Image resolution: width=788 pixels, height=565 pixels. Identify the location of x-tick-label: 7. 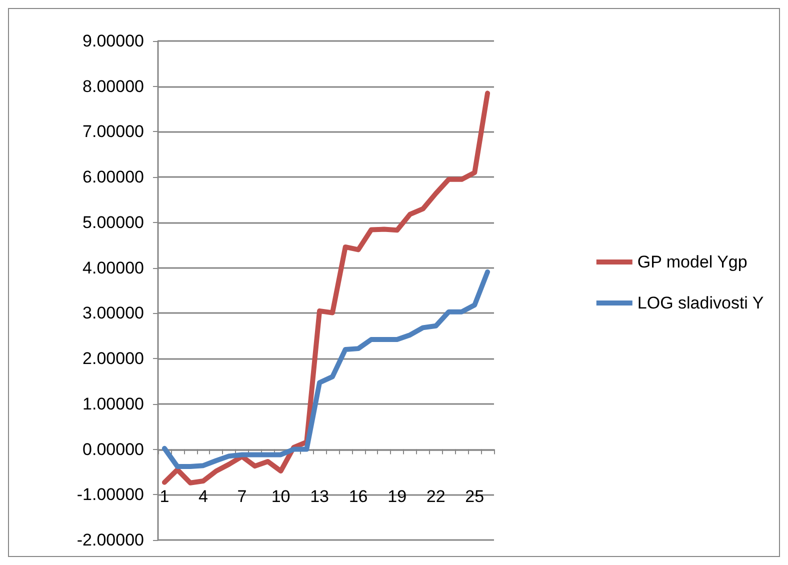
(242, 496).